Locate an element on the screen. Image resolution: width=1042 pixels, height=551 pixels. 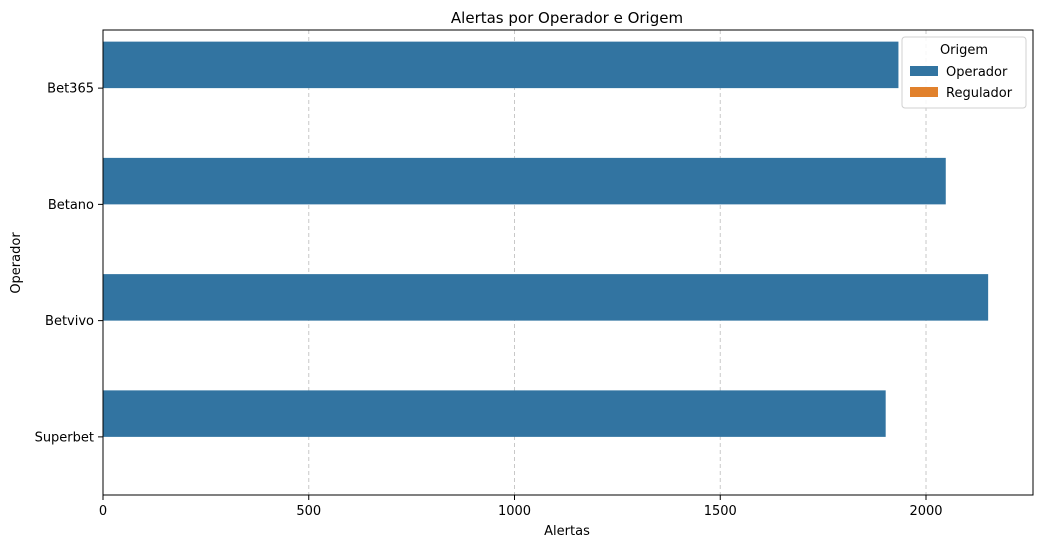
legend-swatch-regulador is located at coordinates (924, 92).